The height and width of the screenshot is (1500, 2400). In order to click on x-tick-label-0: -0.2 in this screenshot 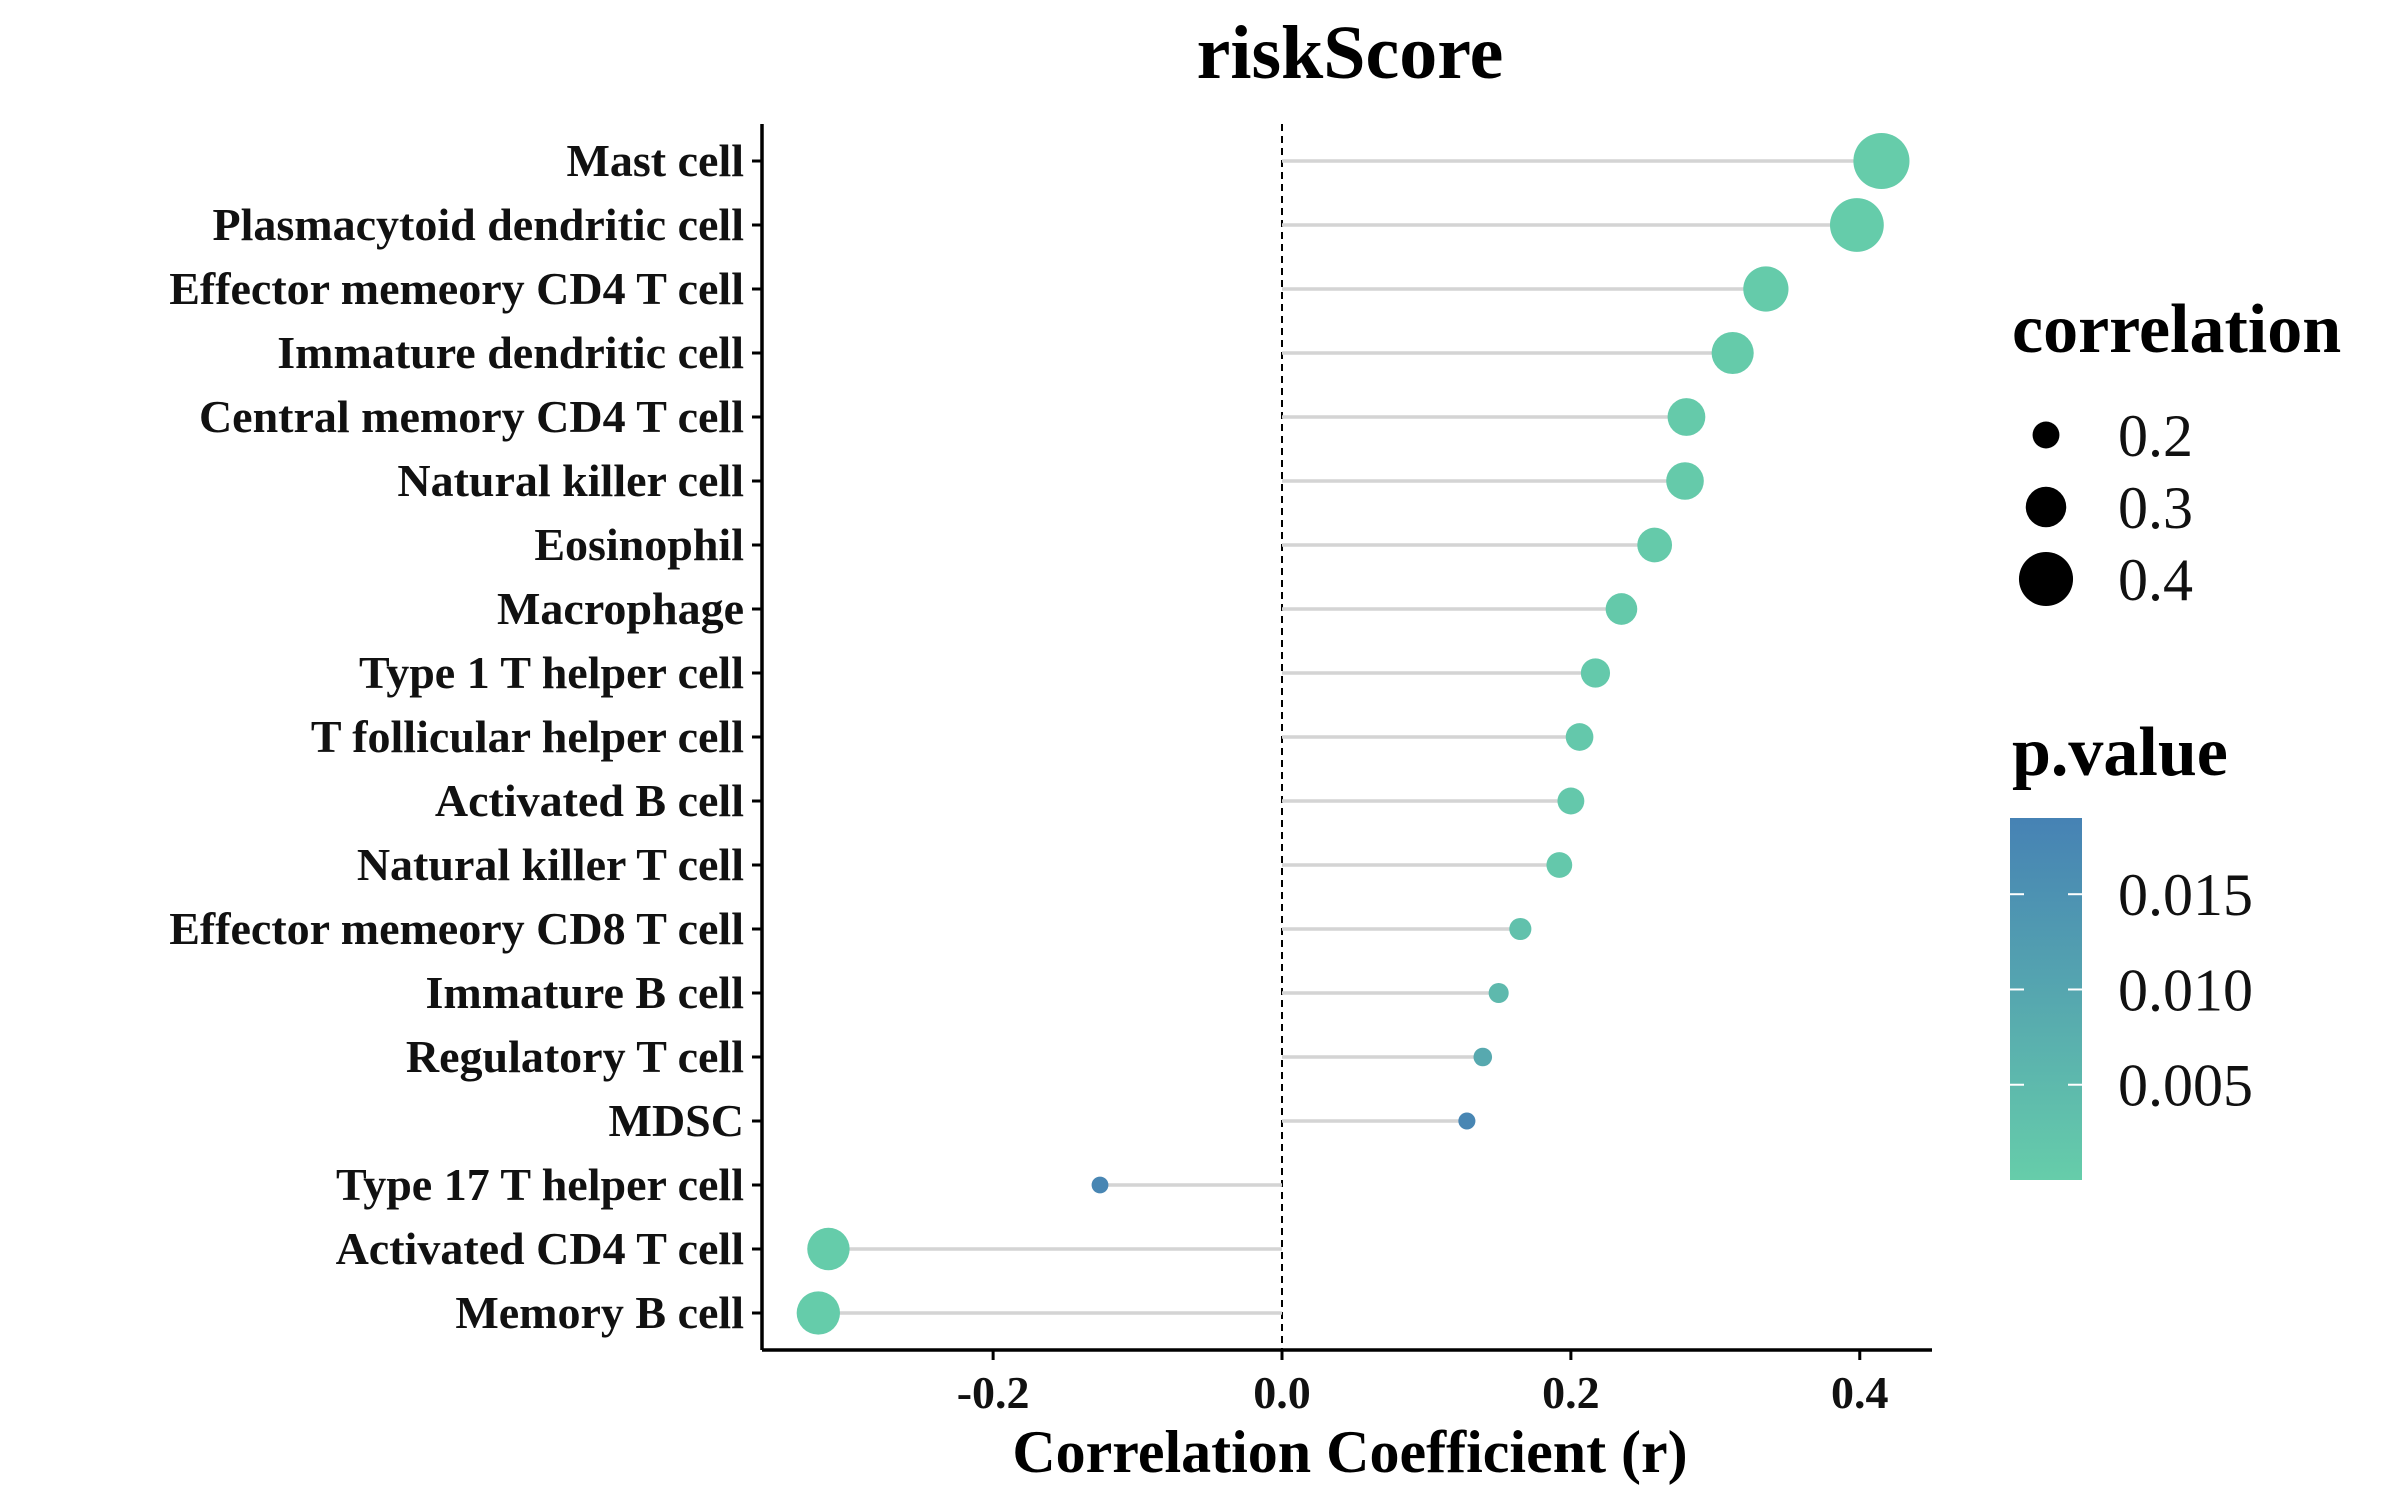, I will do `click(993, 1392)`.